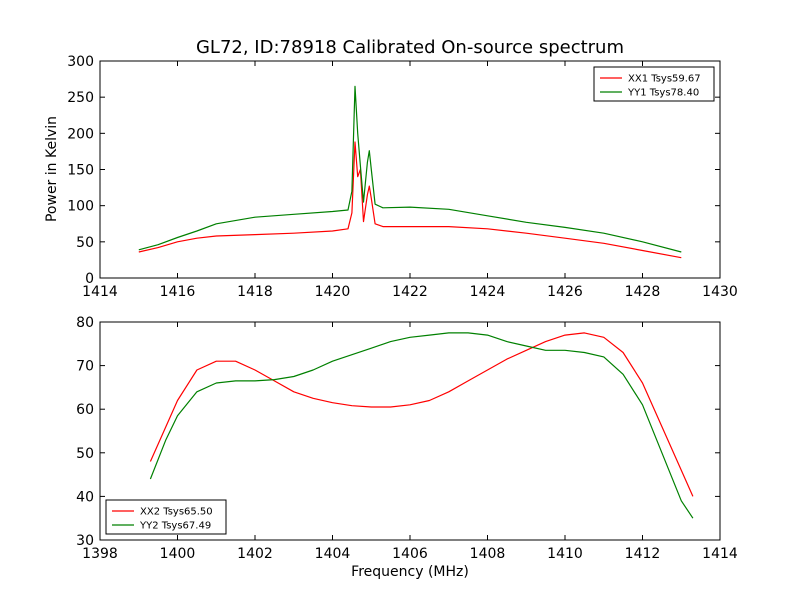 This screenshot has width=800, height=600. I want to click on bottom-x-tick-label: 1412, so click(643, 554).